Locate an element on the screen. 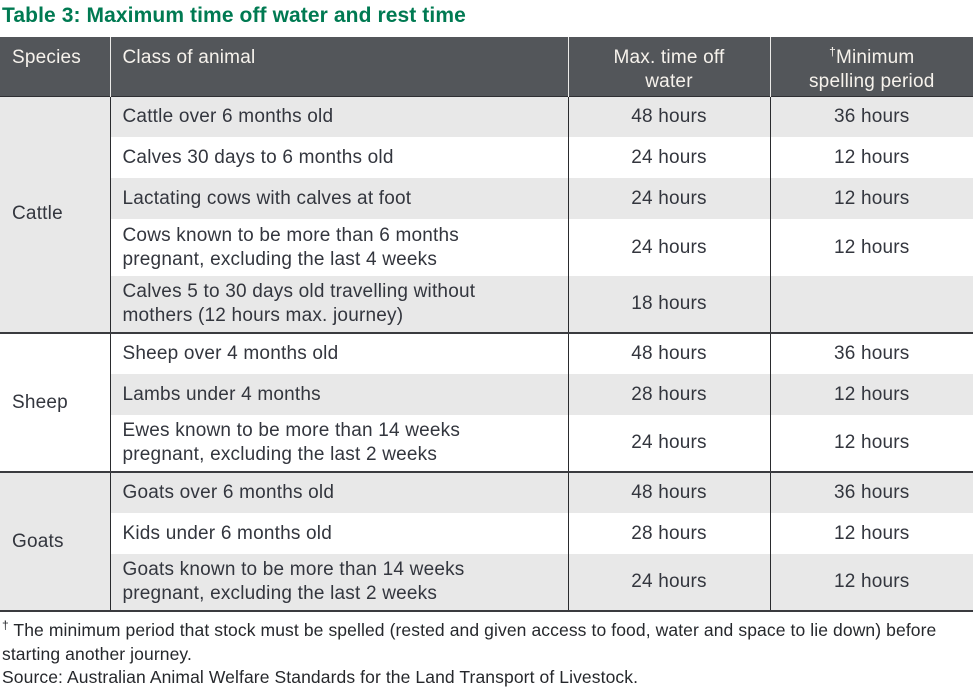  header-min-spelling-period: †Minimum spelling period is located at coordinates (871, 66).